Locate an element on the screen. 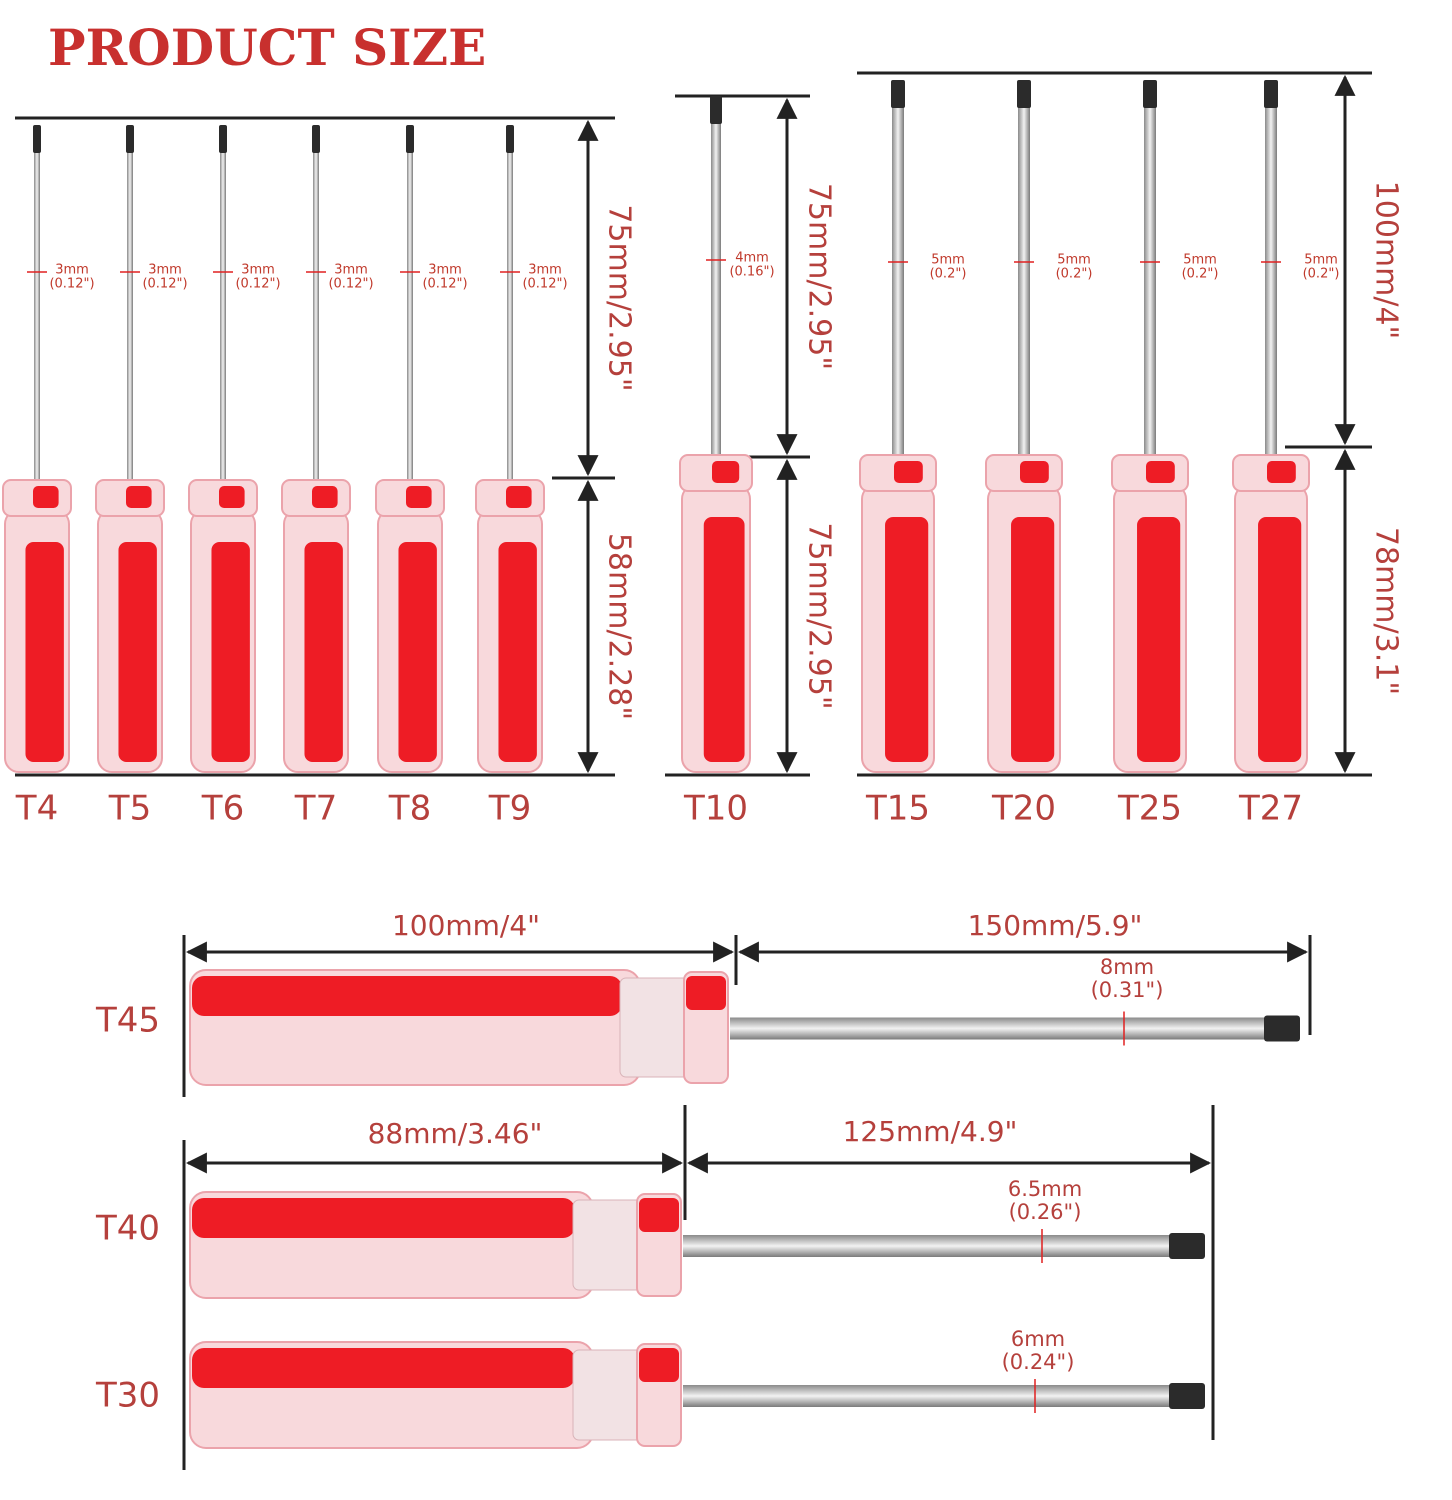  tool-label: T25 is located at coordinates (1149, 809).